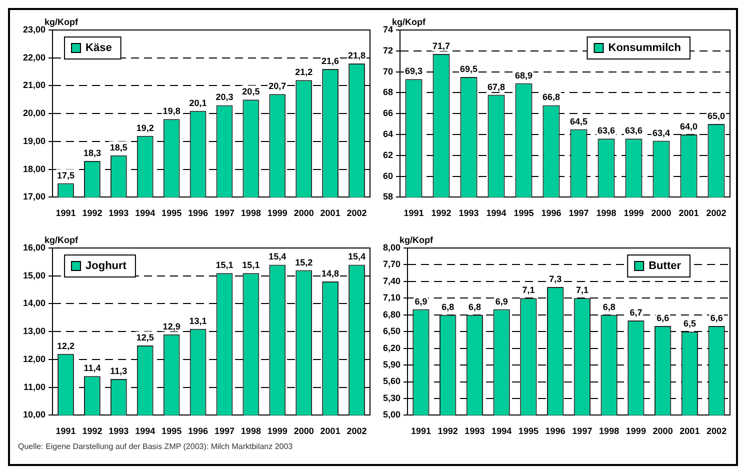 This screenshot has height=474, width=746. Describe the element at coordinates (388, 92) in the screenshot. I see `y-tick-label: 68` at that location.